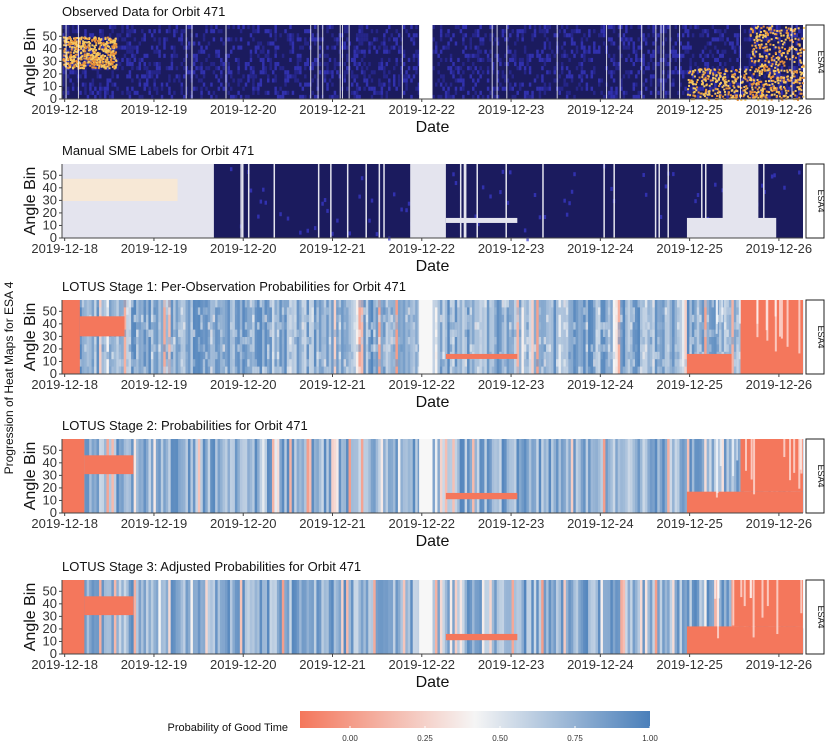 The image size is (830, 755). Describe the element at coordinates (500, 738) in the screenshot. I see `legend-tick-label: 0.50` at that location.